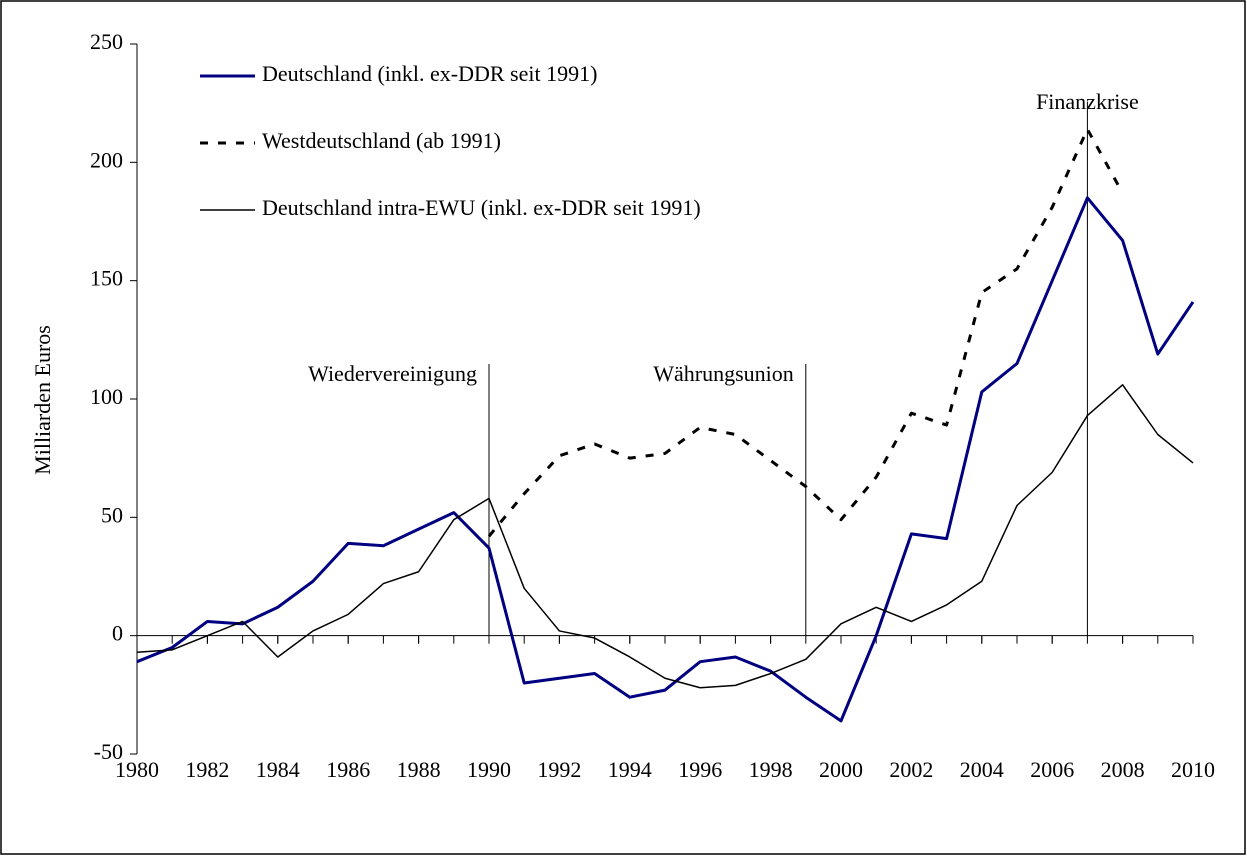 This screenshot has height=856, width=1247. What do you see at coordinates (982, 769) in the screenshot?
I see `x-tick-label: 2004` at bounding box center [982, 769].